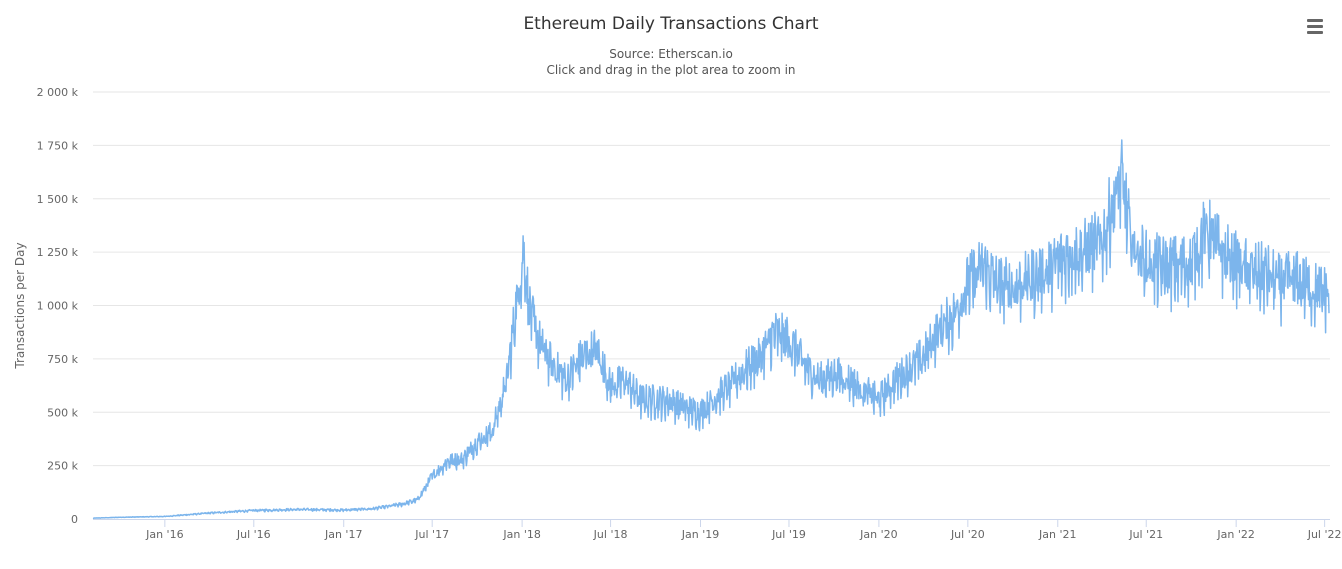 The image size is (1342, 569). Describe the element at coordinates (610, 534) in the screenshot. I see `x-tick-label: Jul '18` at that location.